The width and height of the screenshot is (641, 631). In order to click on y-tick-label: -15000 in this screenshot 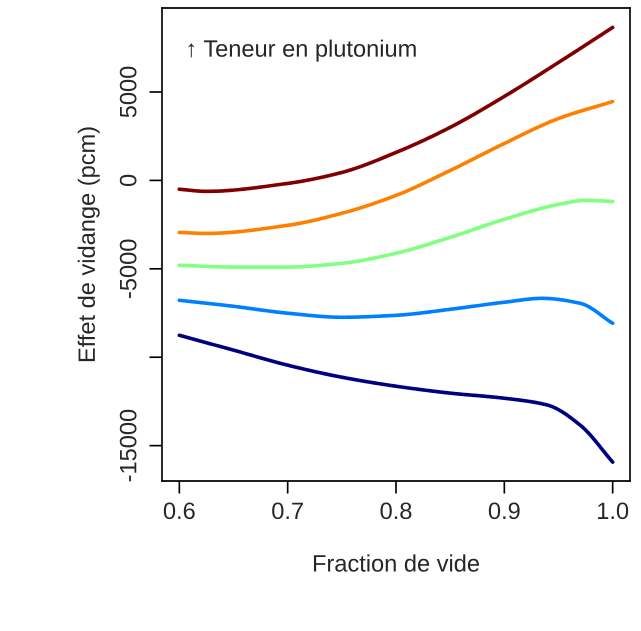, I will do `click(128, 446)`.